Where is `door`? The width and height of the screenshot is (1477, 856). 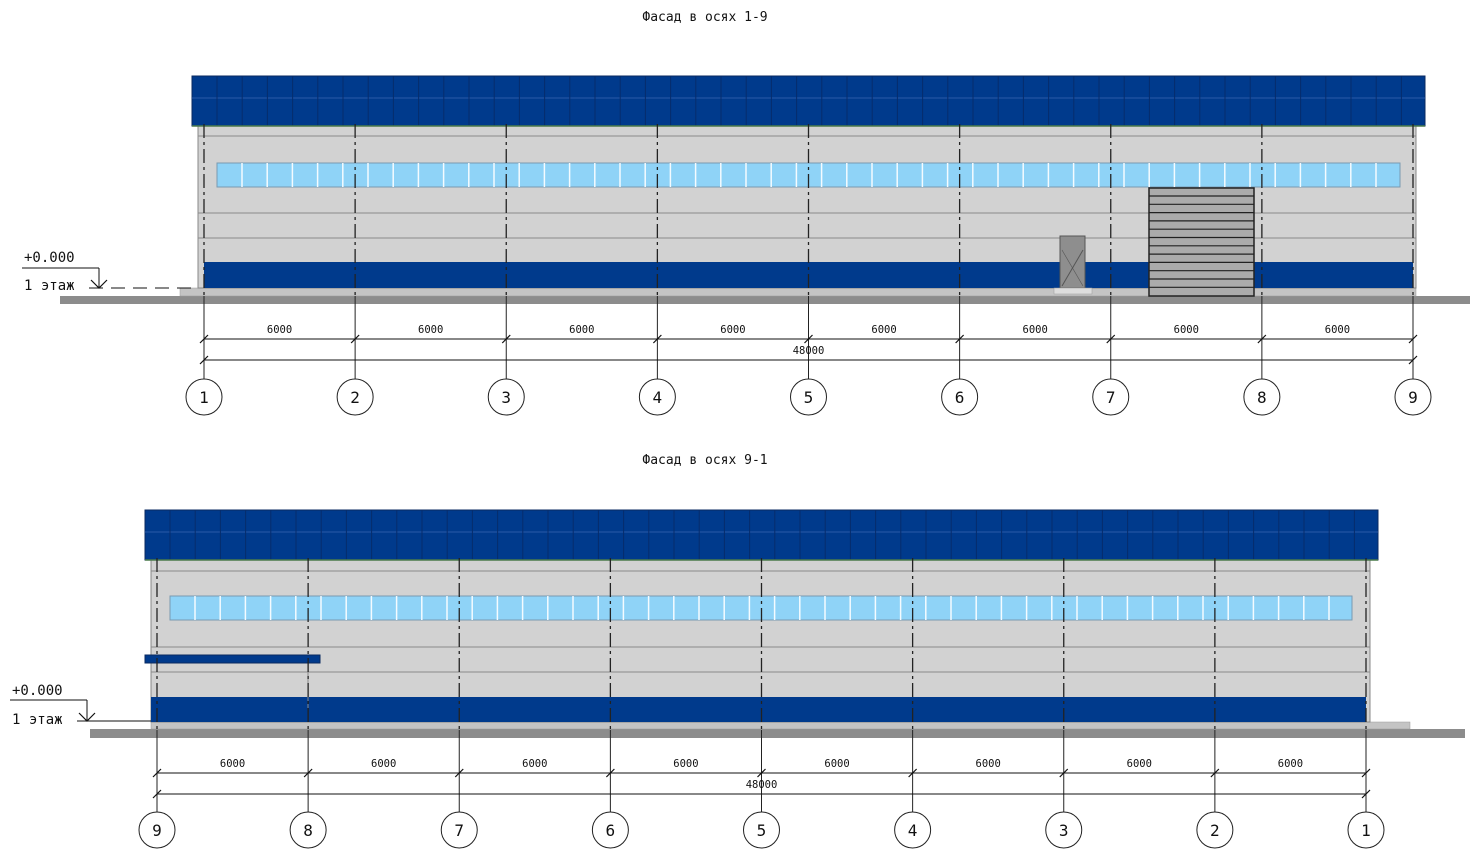
door is located at coordinates (1072, 262).